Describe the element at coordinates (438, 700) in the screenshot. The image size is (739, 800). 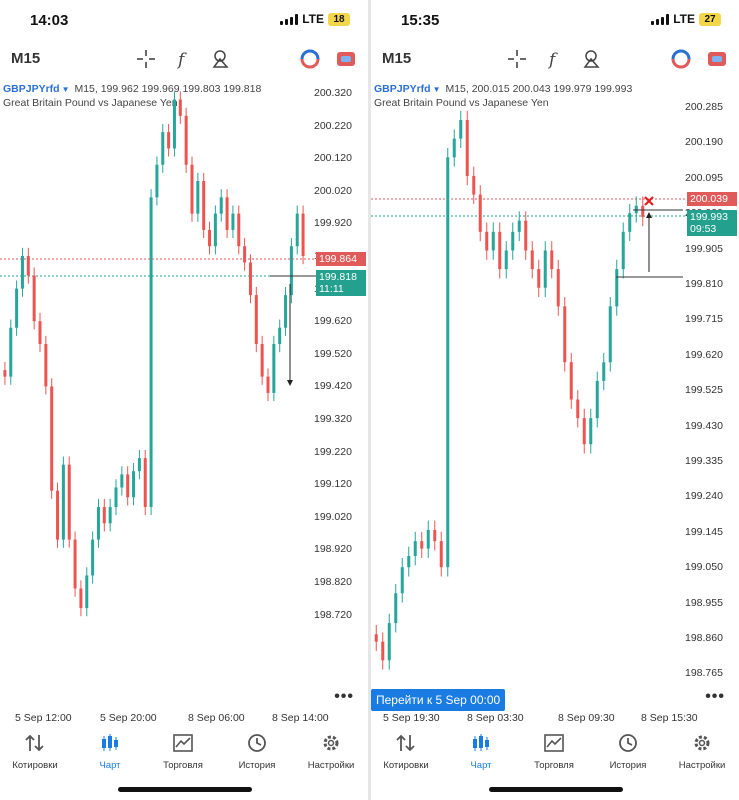
I see `goto-date-button: Перейти к 5 Sep 00:00` at that location.